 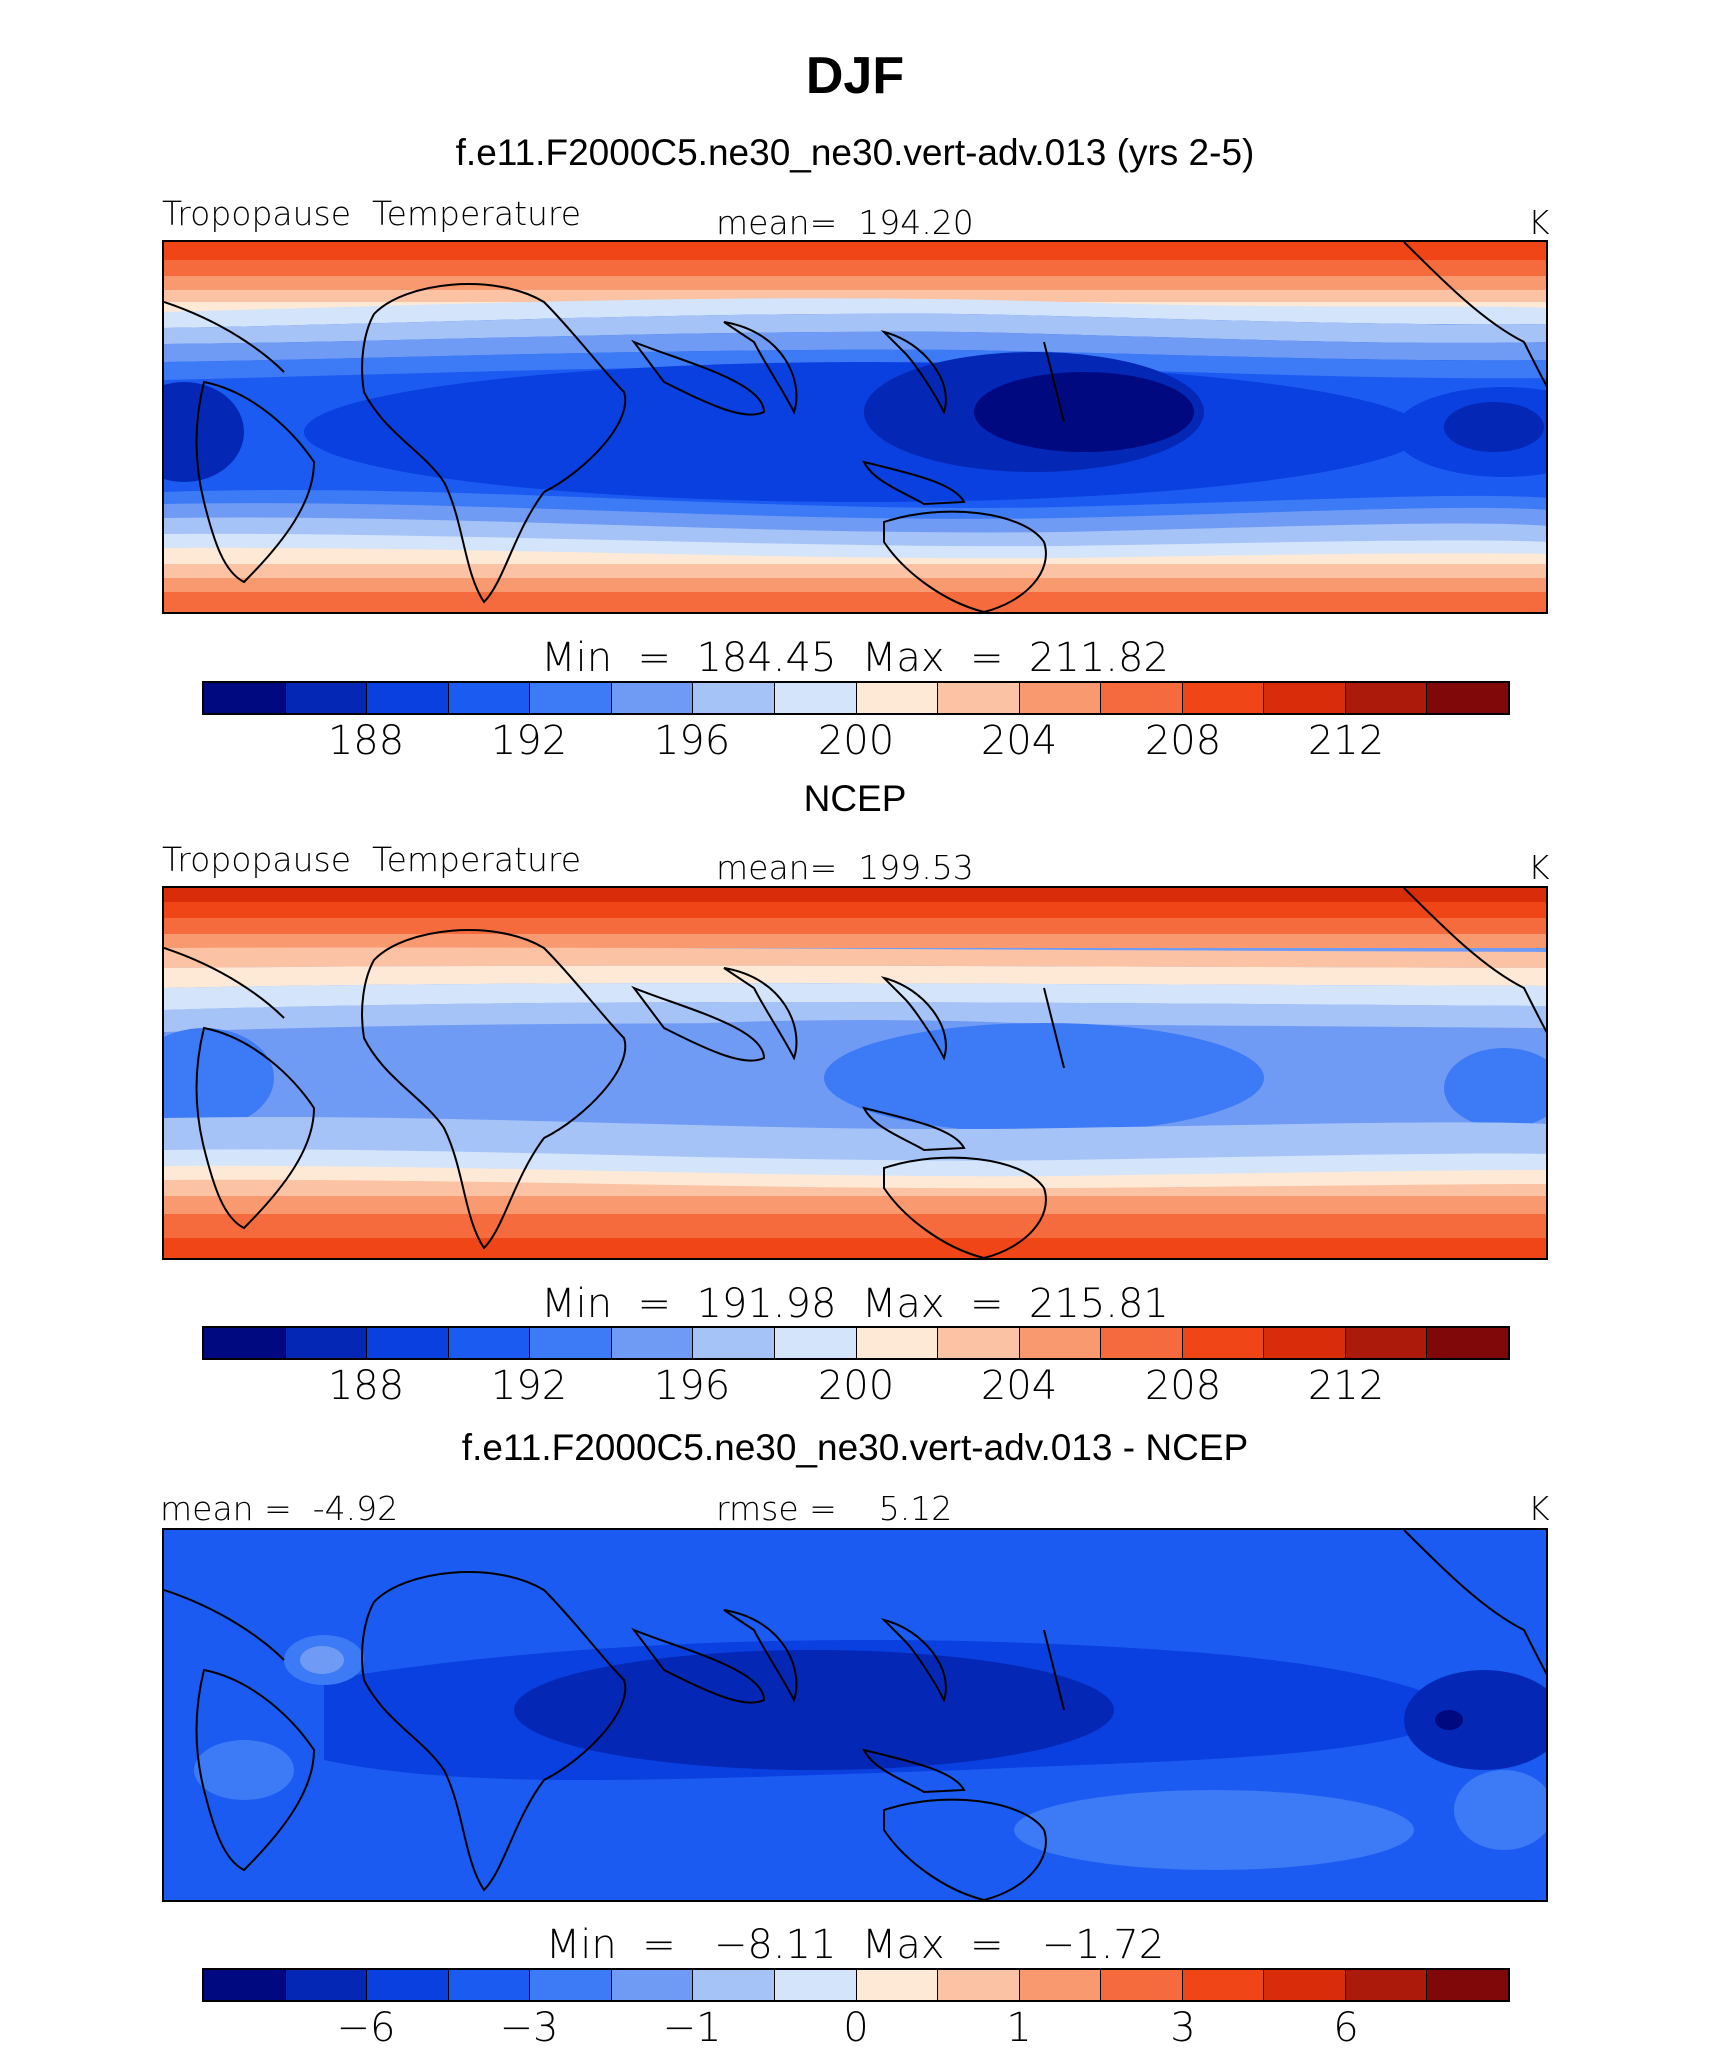 I want to click on contour-band-s5, so click(x=855, y=1205).